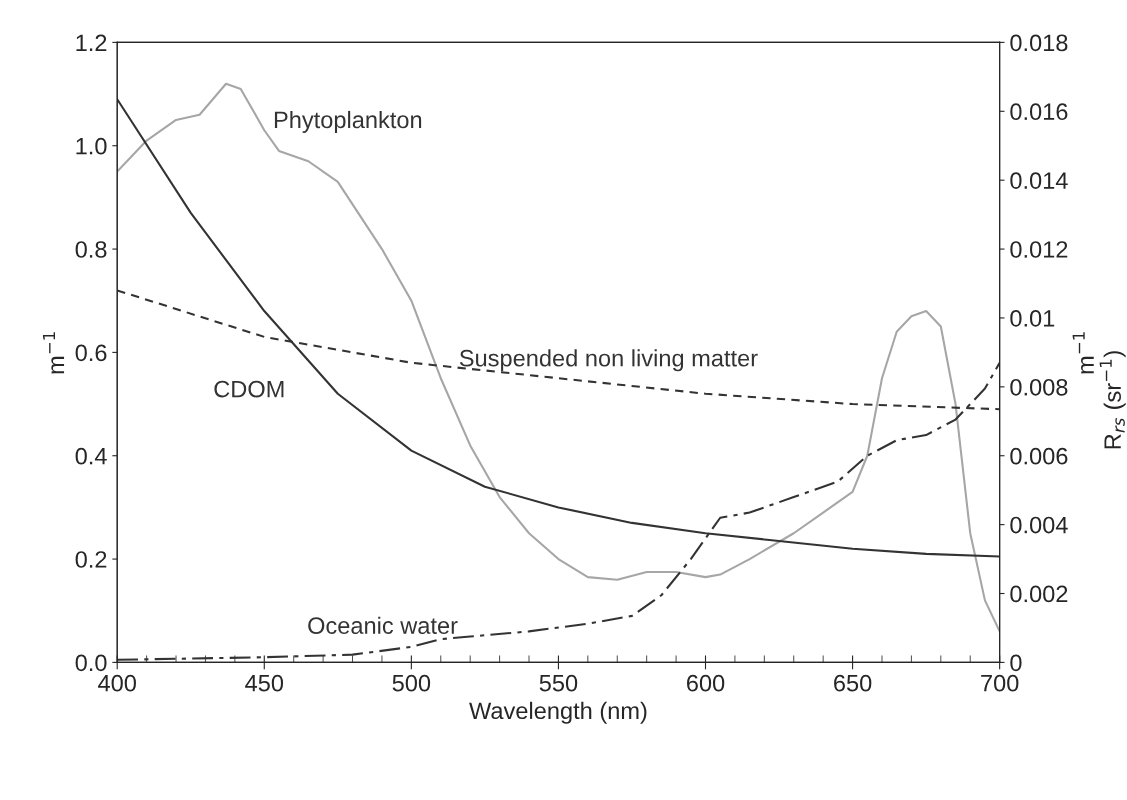 The width and height of the screenshot is (1127, 800). Describe the element at coordinates (411, 683) in the screenshot. I see `x-tick-label: 500` at that location.